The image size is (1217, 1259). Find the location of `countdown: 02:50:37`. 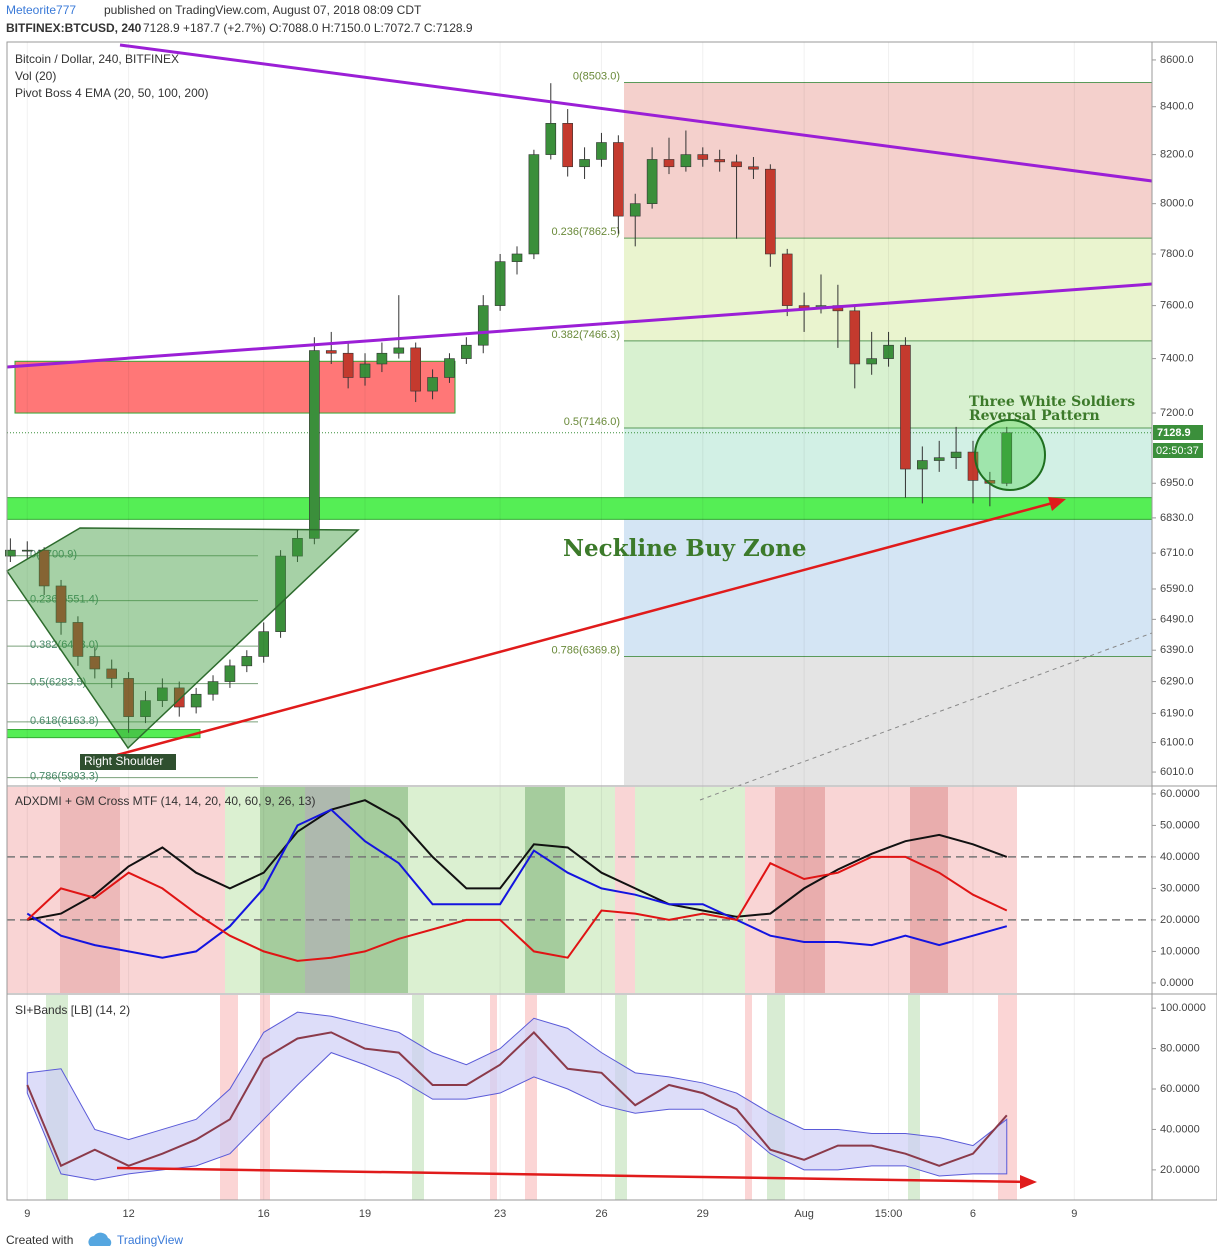

countdown: 02:50:37 is located at coordinates (1177, 451).